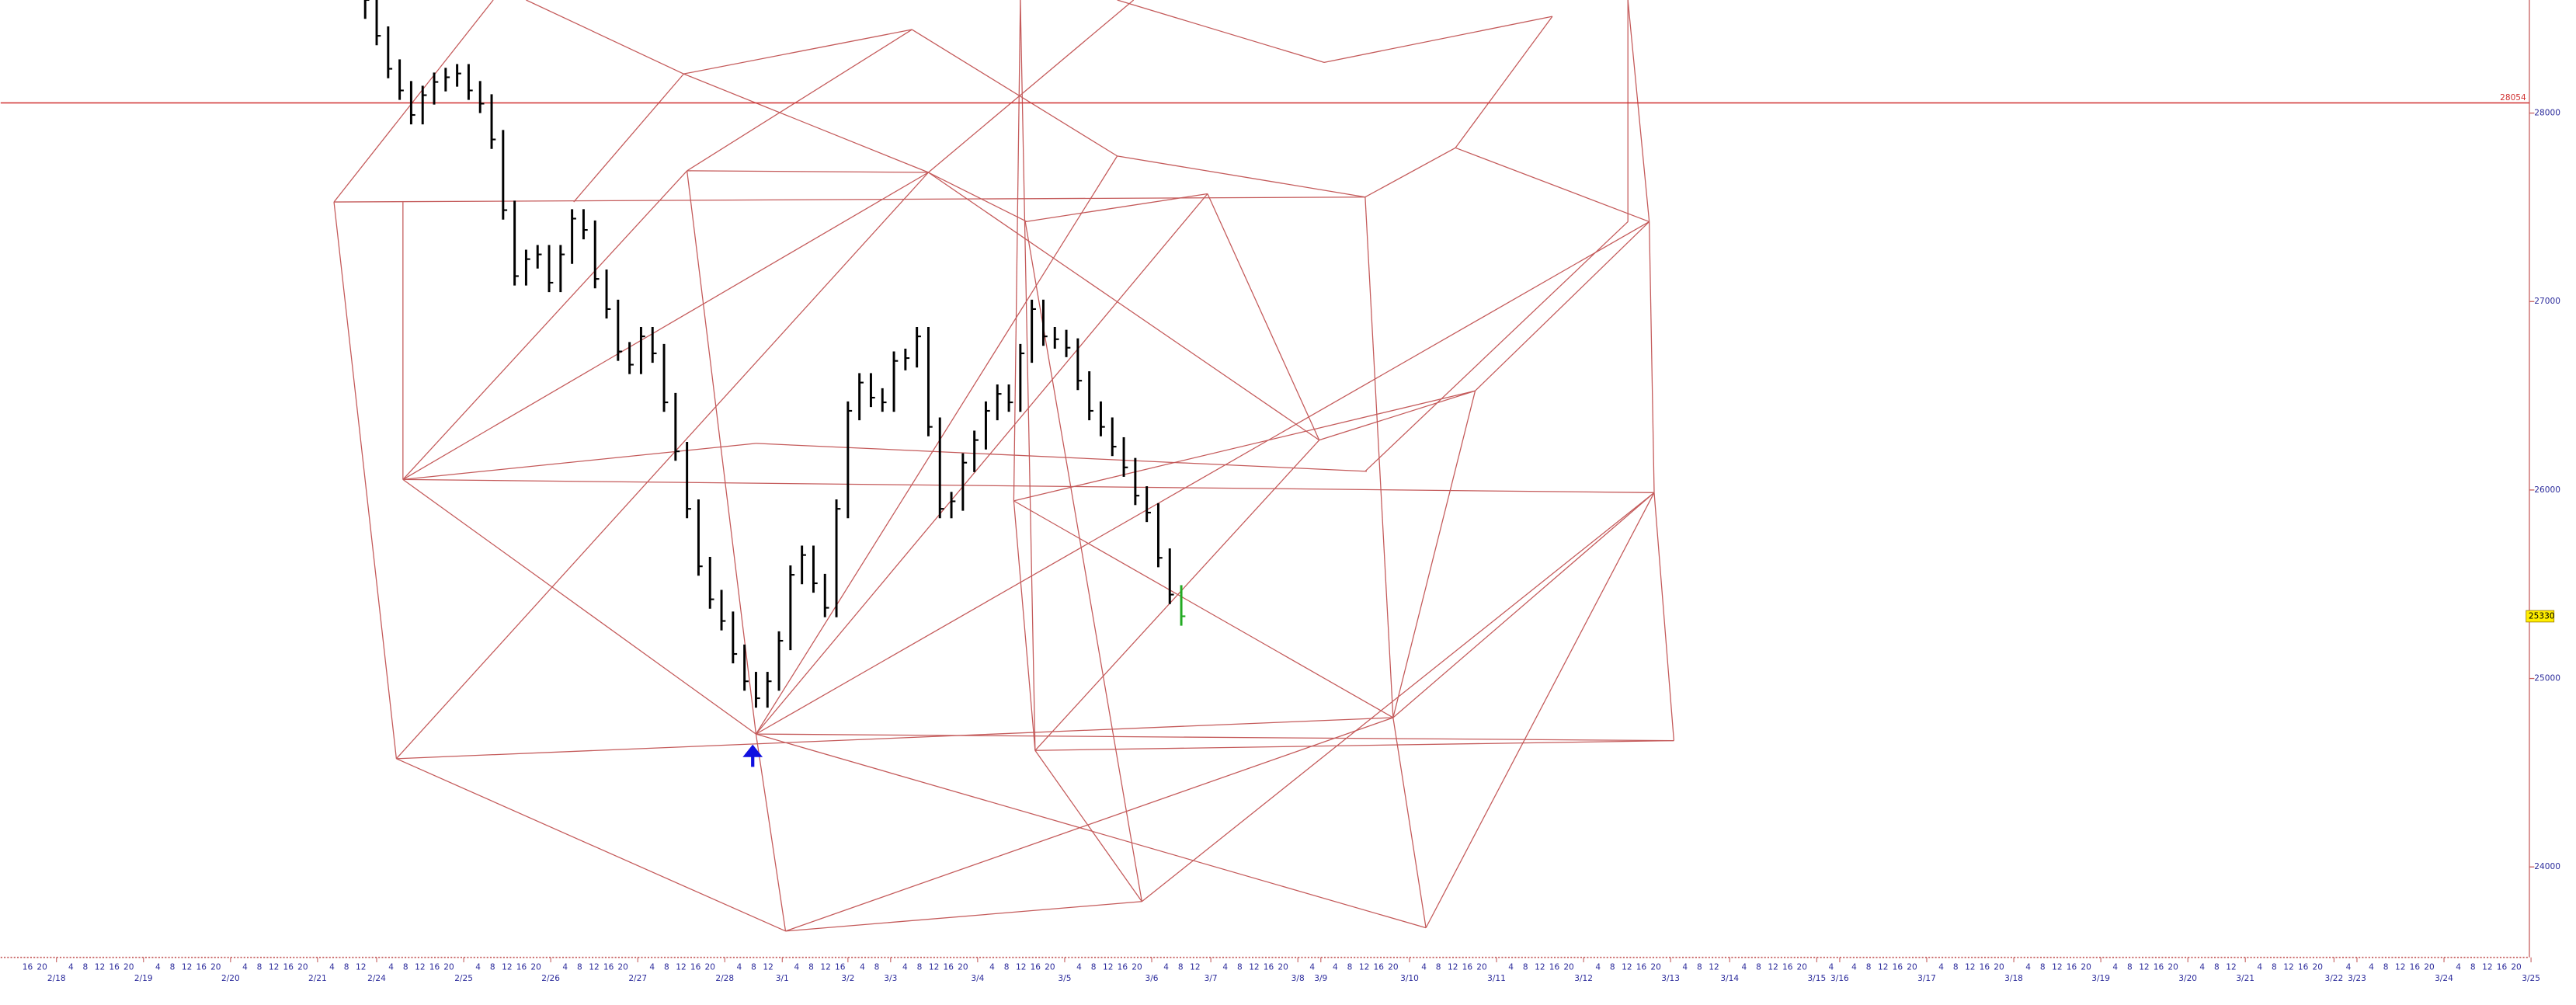  I want to click on x-date-label: 2/25, so click(463, 979).